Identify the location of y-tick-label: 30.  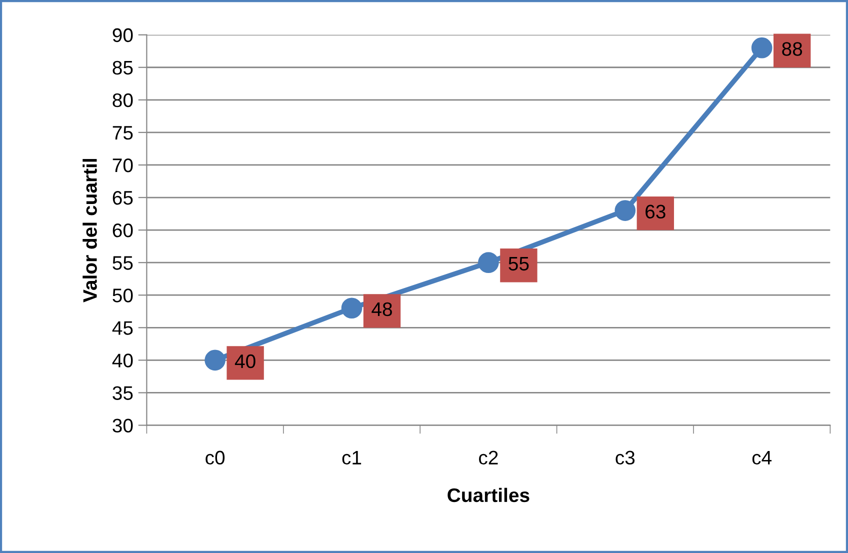
(122, 425).